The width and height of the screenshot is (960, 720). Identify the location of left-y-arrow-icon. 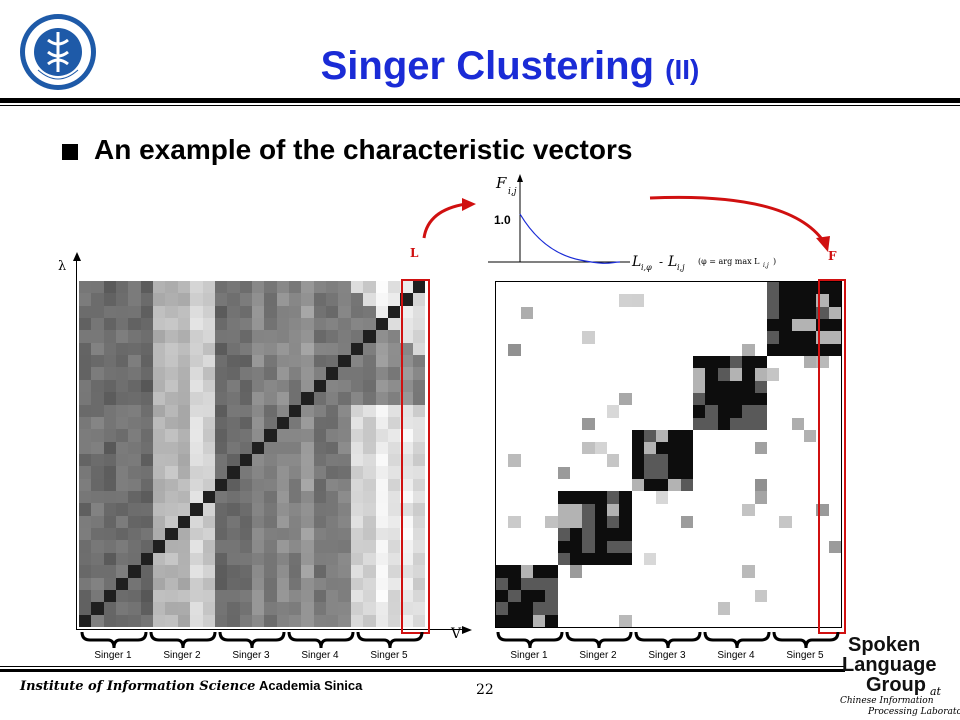
(77, 256).